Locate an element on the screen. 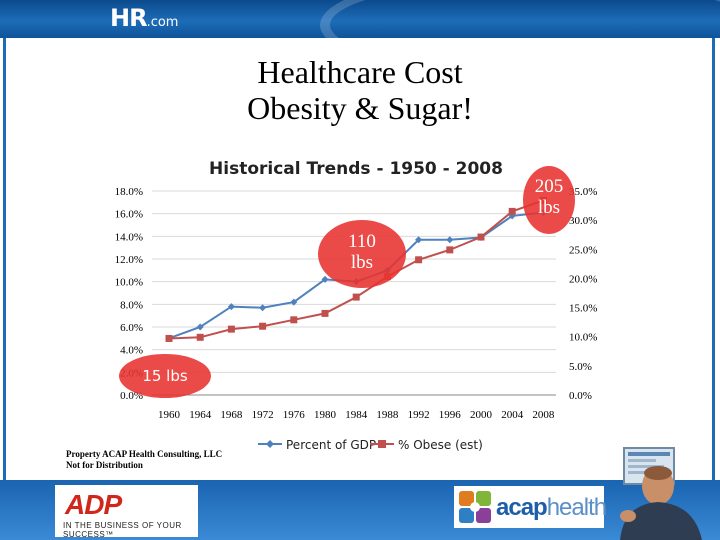  x-tick-label: 1980 is located at coordinates (325, 415).